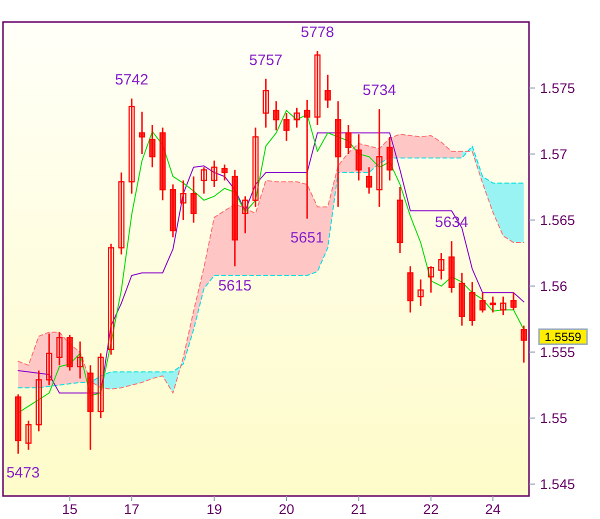 This screenshot has height=519, width=600. I want to click on y-tick-label: 1.565, so click(558, 220).